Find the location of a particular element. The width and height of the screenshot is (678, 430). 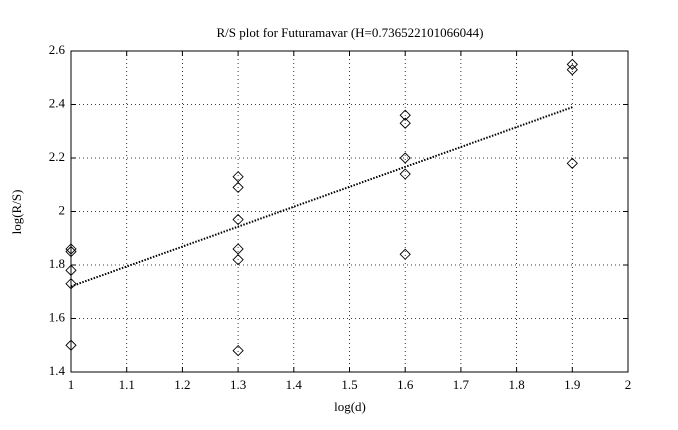

x-tick-label: 1.5 is located at coordinates (349, 384).